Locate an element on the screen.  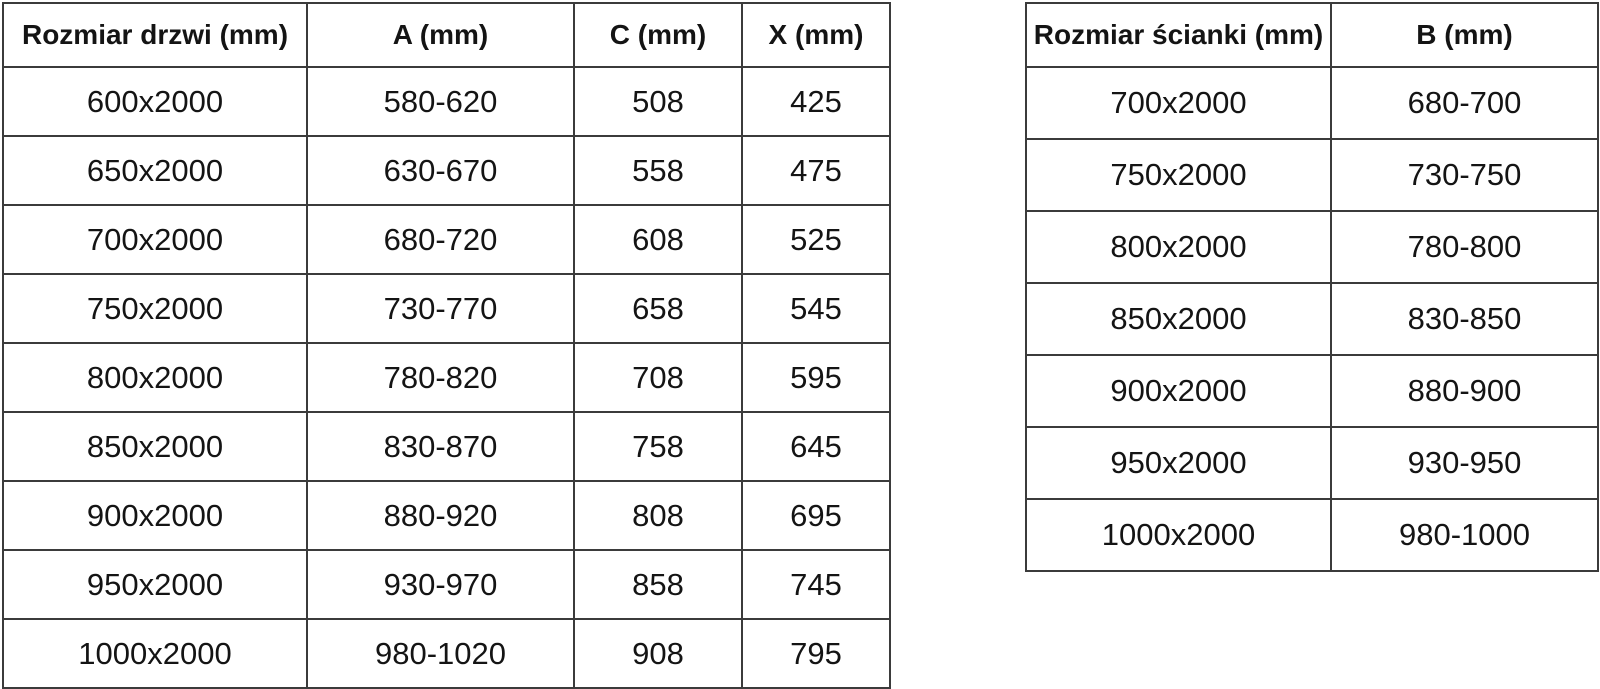
wall-size-cell: 900x2000 is located at coordinates (1178, 391).